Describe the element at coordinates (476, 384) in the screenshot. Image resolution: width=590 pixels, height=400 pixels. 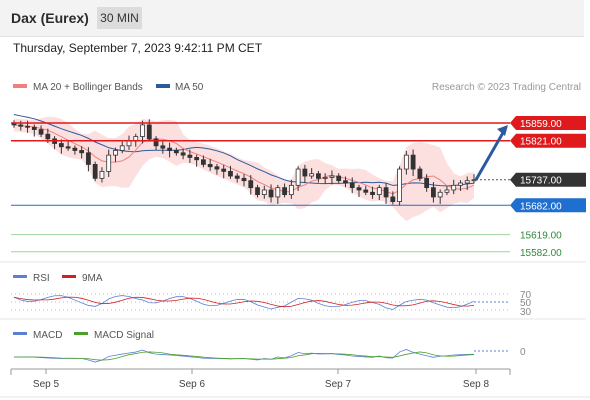
I see `x-tick-label: Sep 8` at that location.